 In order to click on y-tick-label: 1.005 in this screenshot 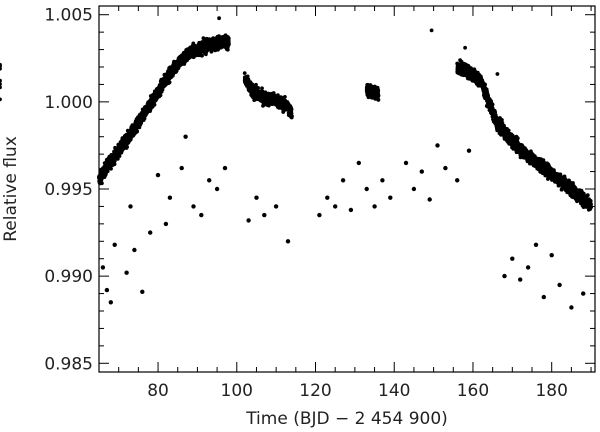, I will do `click(68, 16)`.